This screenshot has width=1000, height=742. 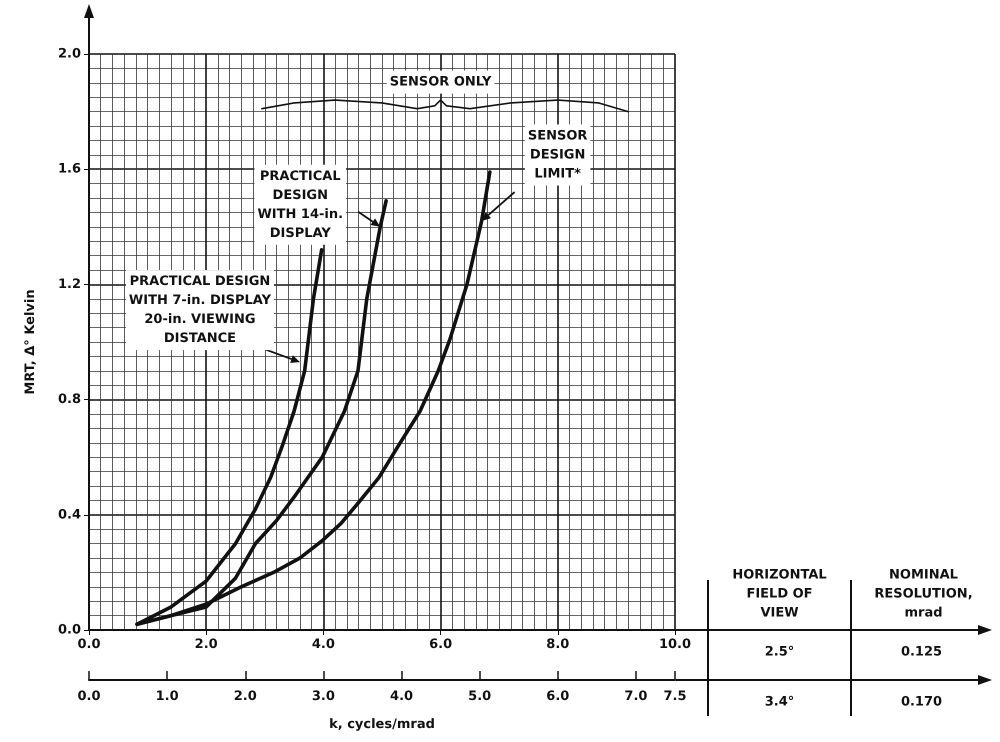 What do you see at coordinates (480, 696) in the screenshot?
I see `x2-tick-label: 5.0` at bounding box center [480, 696].